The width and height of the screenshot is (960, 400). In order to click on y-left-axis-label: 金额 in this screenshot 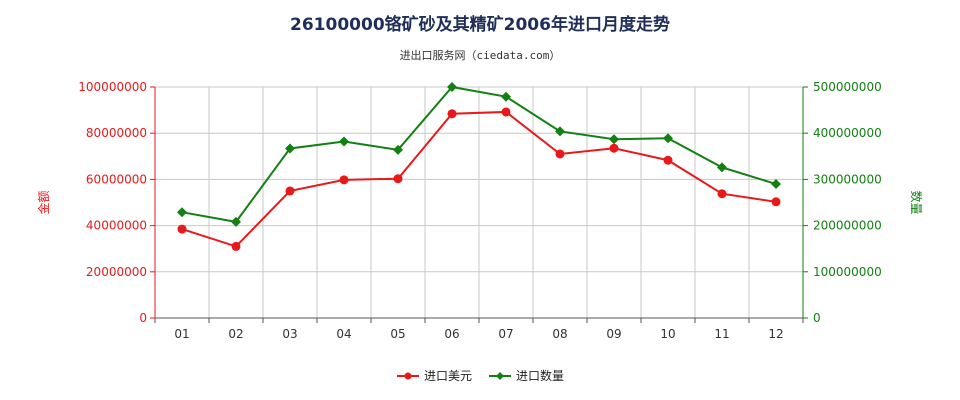, I will do `click(43, 202)`.